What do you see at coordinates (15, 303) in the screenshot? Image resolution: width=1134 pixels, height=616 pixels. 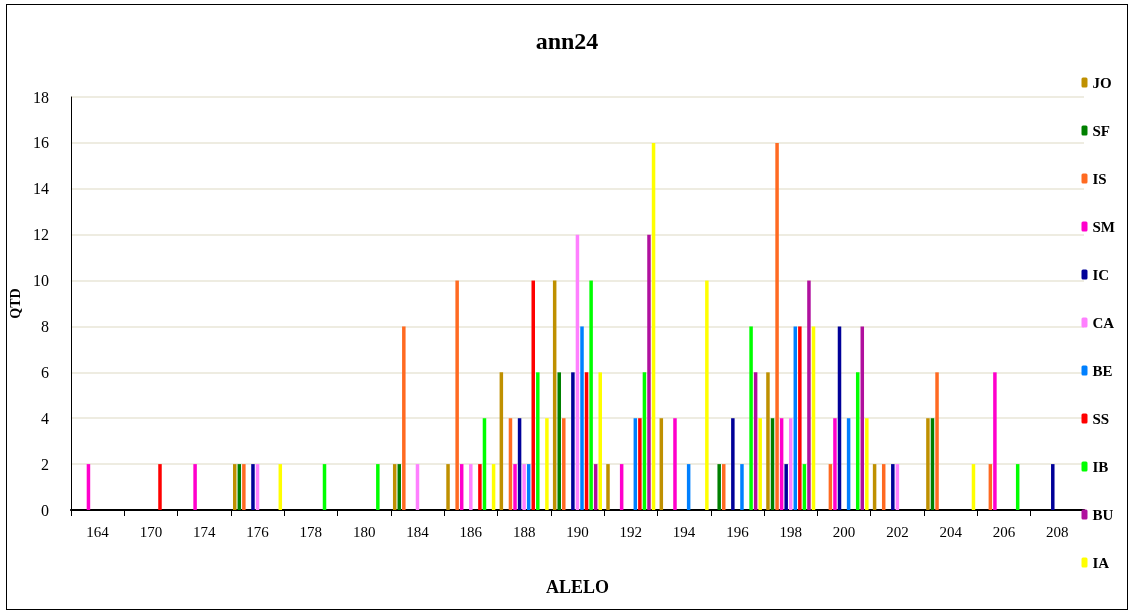 I see `y-axis-title: QTD` at bounding box center [15, 303].